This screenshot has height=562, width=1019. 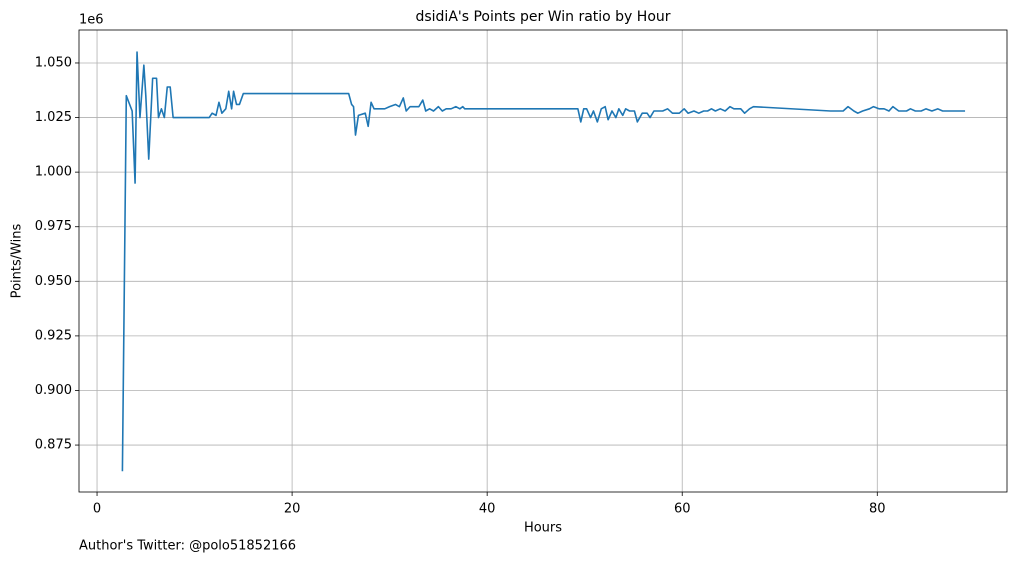 What do you see at coordinates (53, 445) in the screenshot?
I see `y-tick-label: 0.875` at bounding box center [53, 445].